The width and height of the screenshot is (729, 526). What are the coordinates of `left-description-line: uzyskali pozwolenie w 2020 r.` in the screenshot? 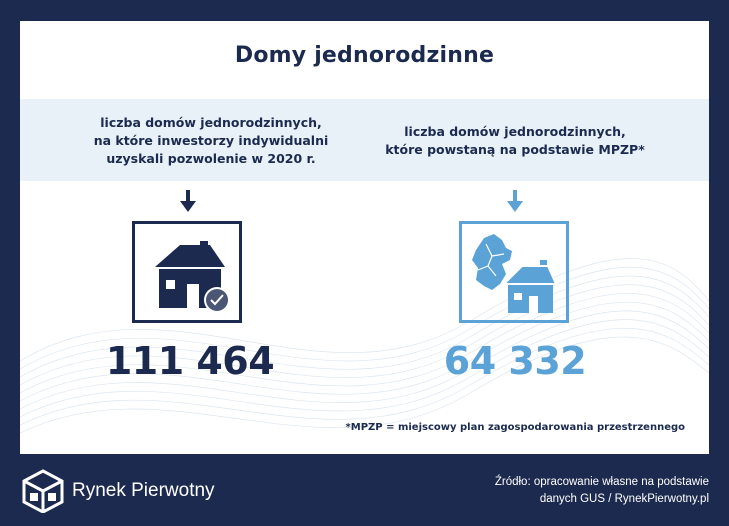 It's located at (211, 158).